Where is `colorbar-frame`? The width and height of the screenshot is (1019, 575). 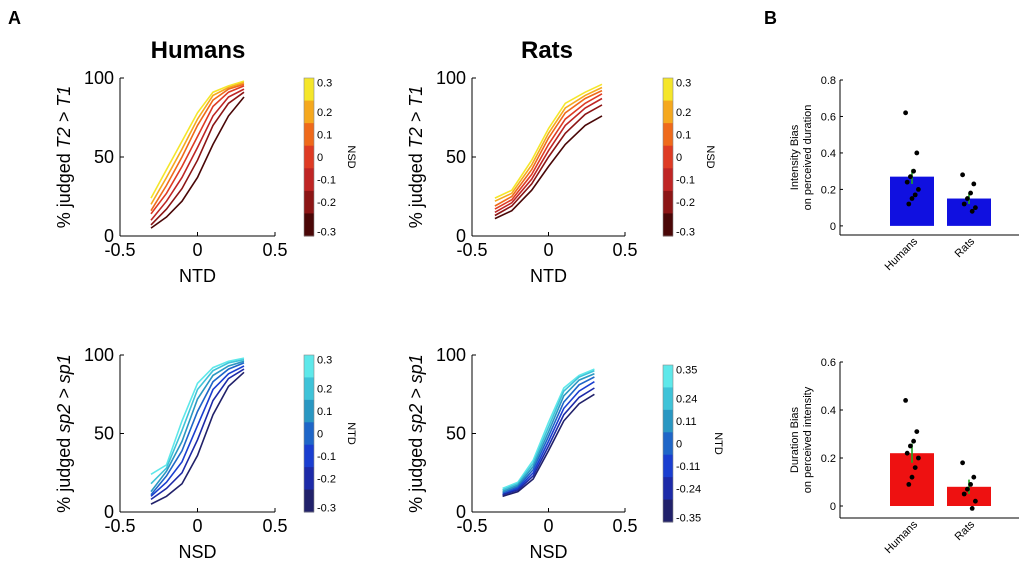 colorbar-frame is located at coordinates (668, 157).